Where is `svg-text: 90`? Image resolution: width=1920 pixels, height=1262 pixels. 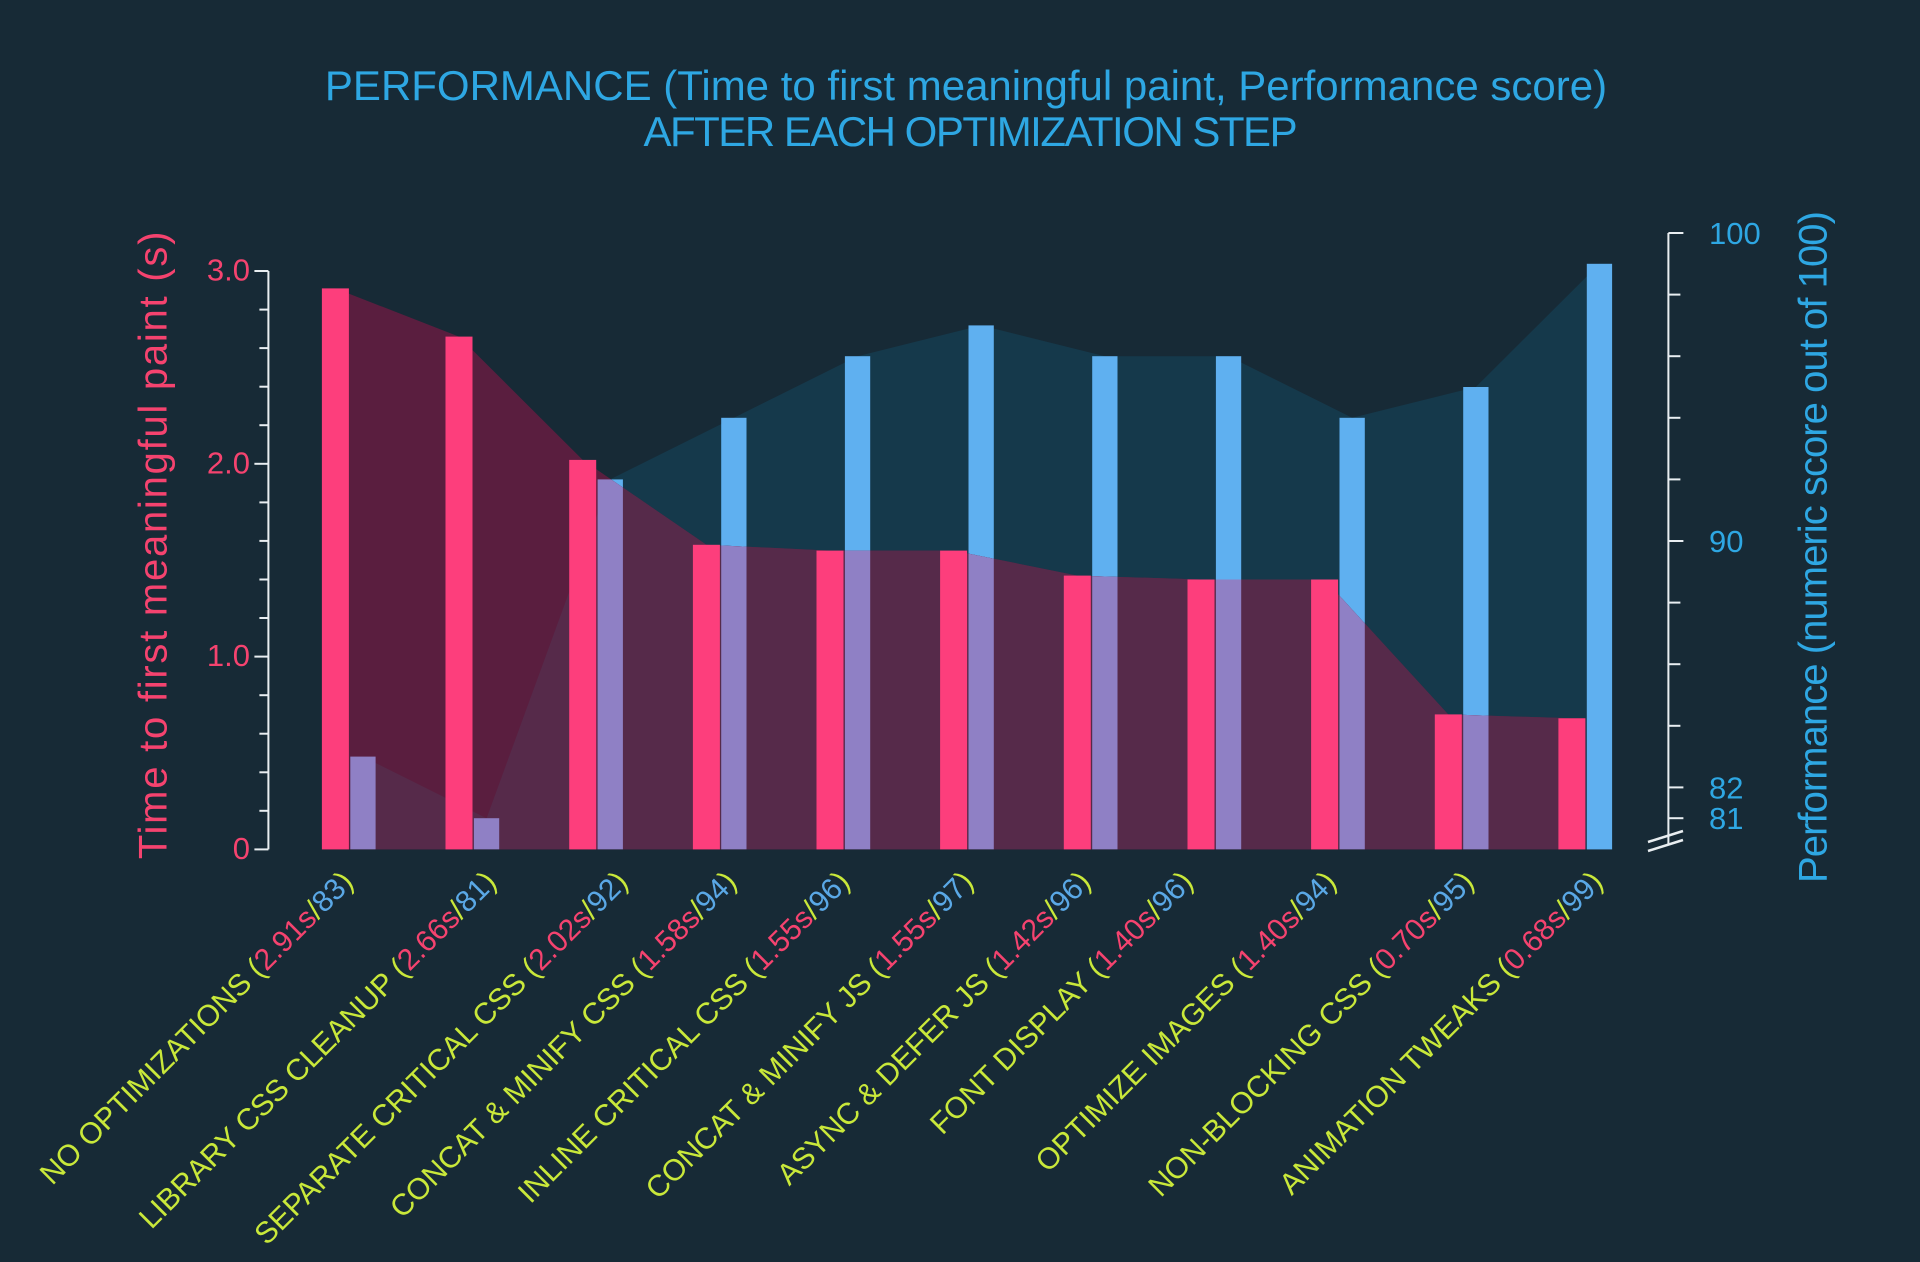 svg-text: 90 is located at coordinates (1726, 541).